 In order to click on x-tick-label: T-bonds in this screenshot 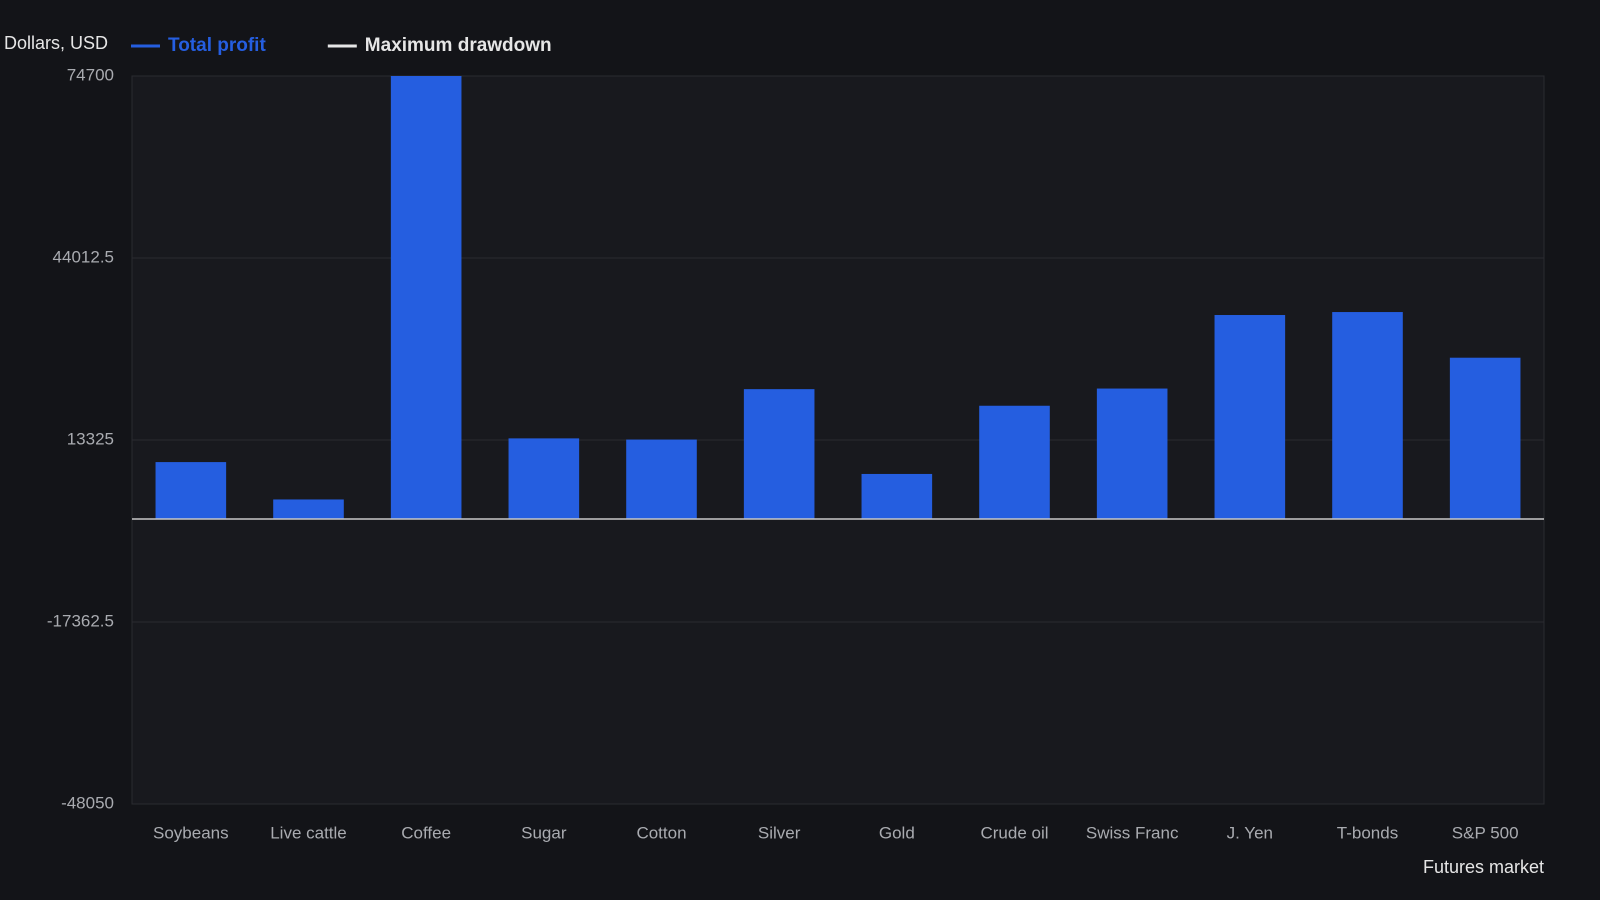, I will do `click(1367, 832)`.